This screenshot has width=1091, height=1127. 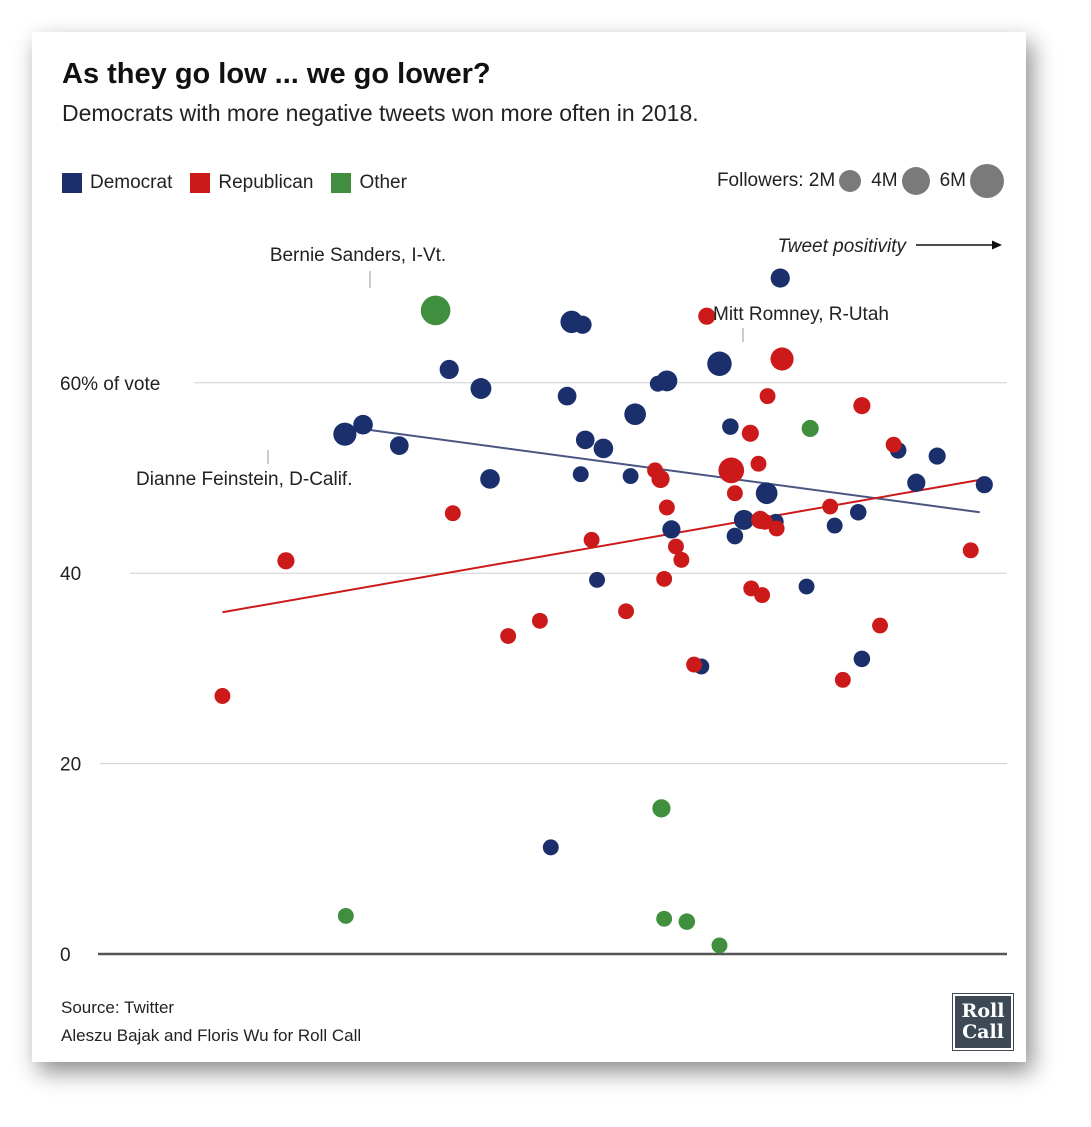 What do you see at coordinates (776, 180) in the screenshot?
I see `size-legend-2m-label: Followers: 2M` at bounding box center [776, 180].